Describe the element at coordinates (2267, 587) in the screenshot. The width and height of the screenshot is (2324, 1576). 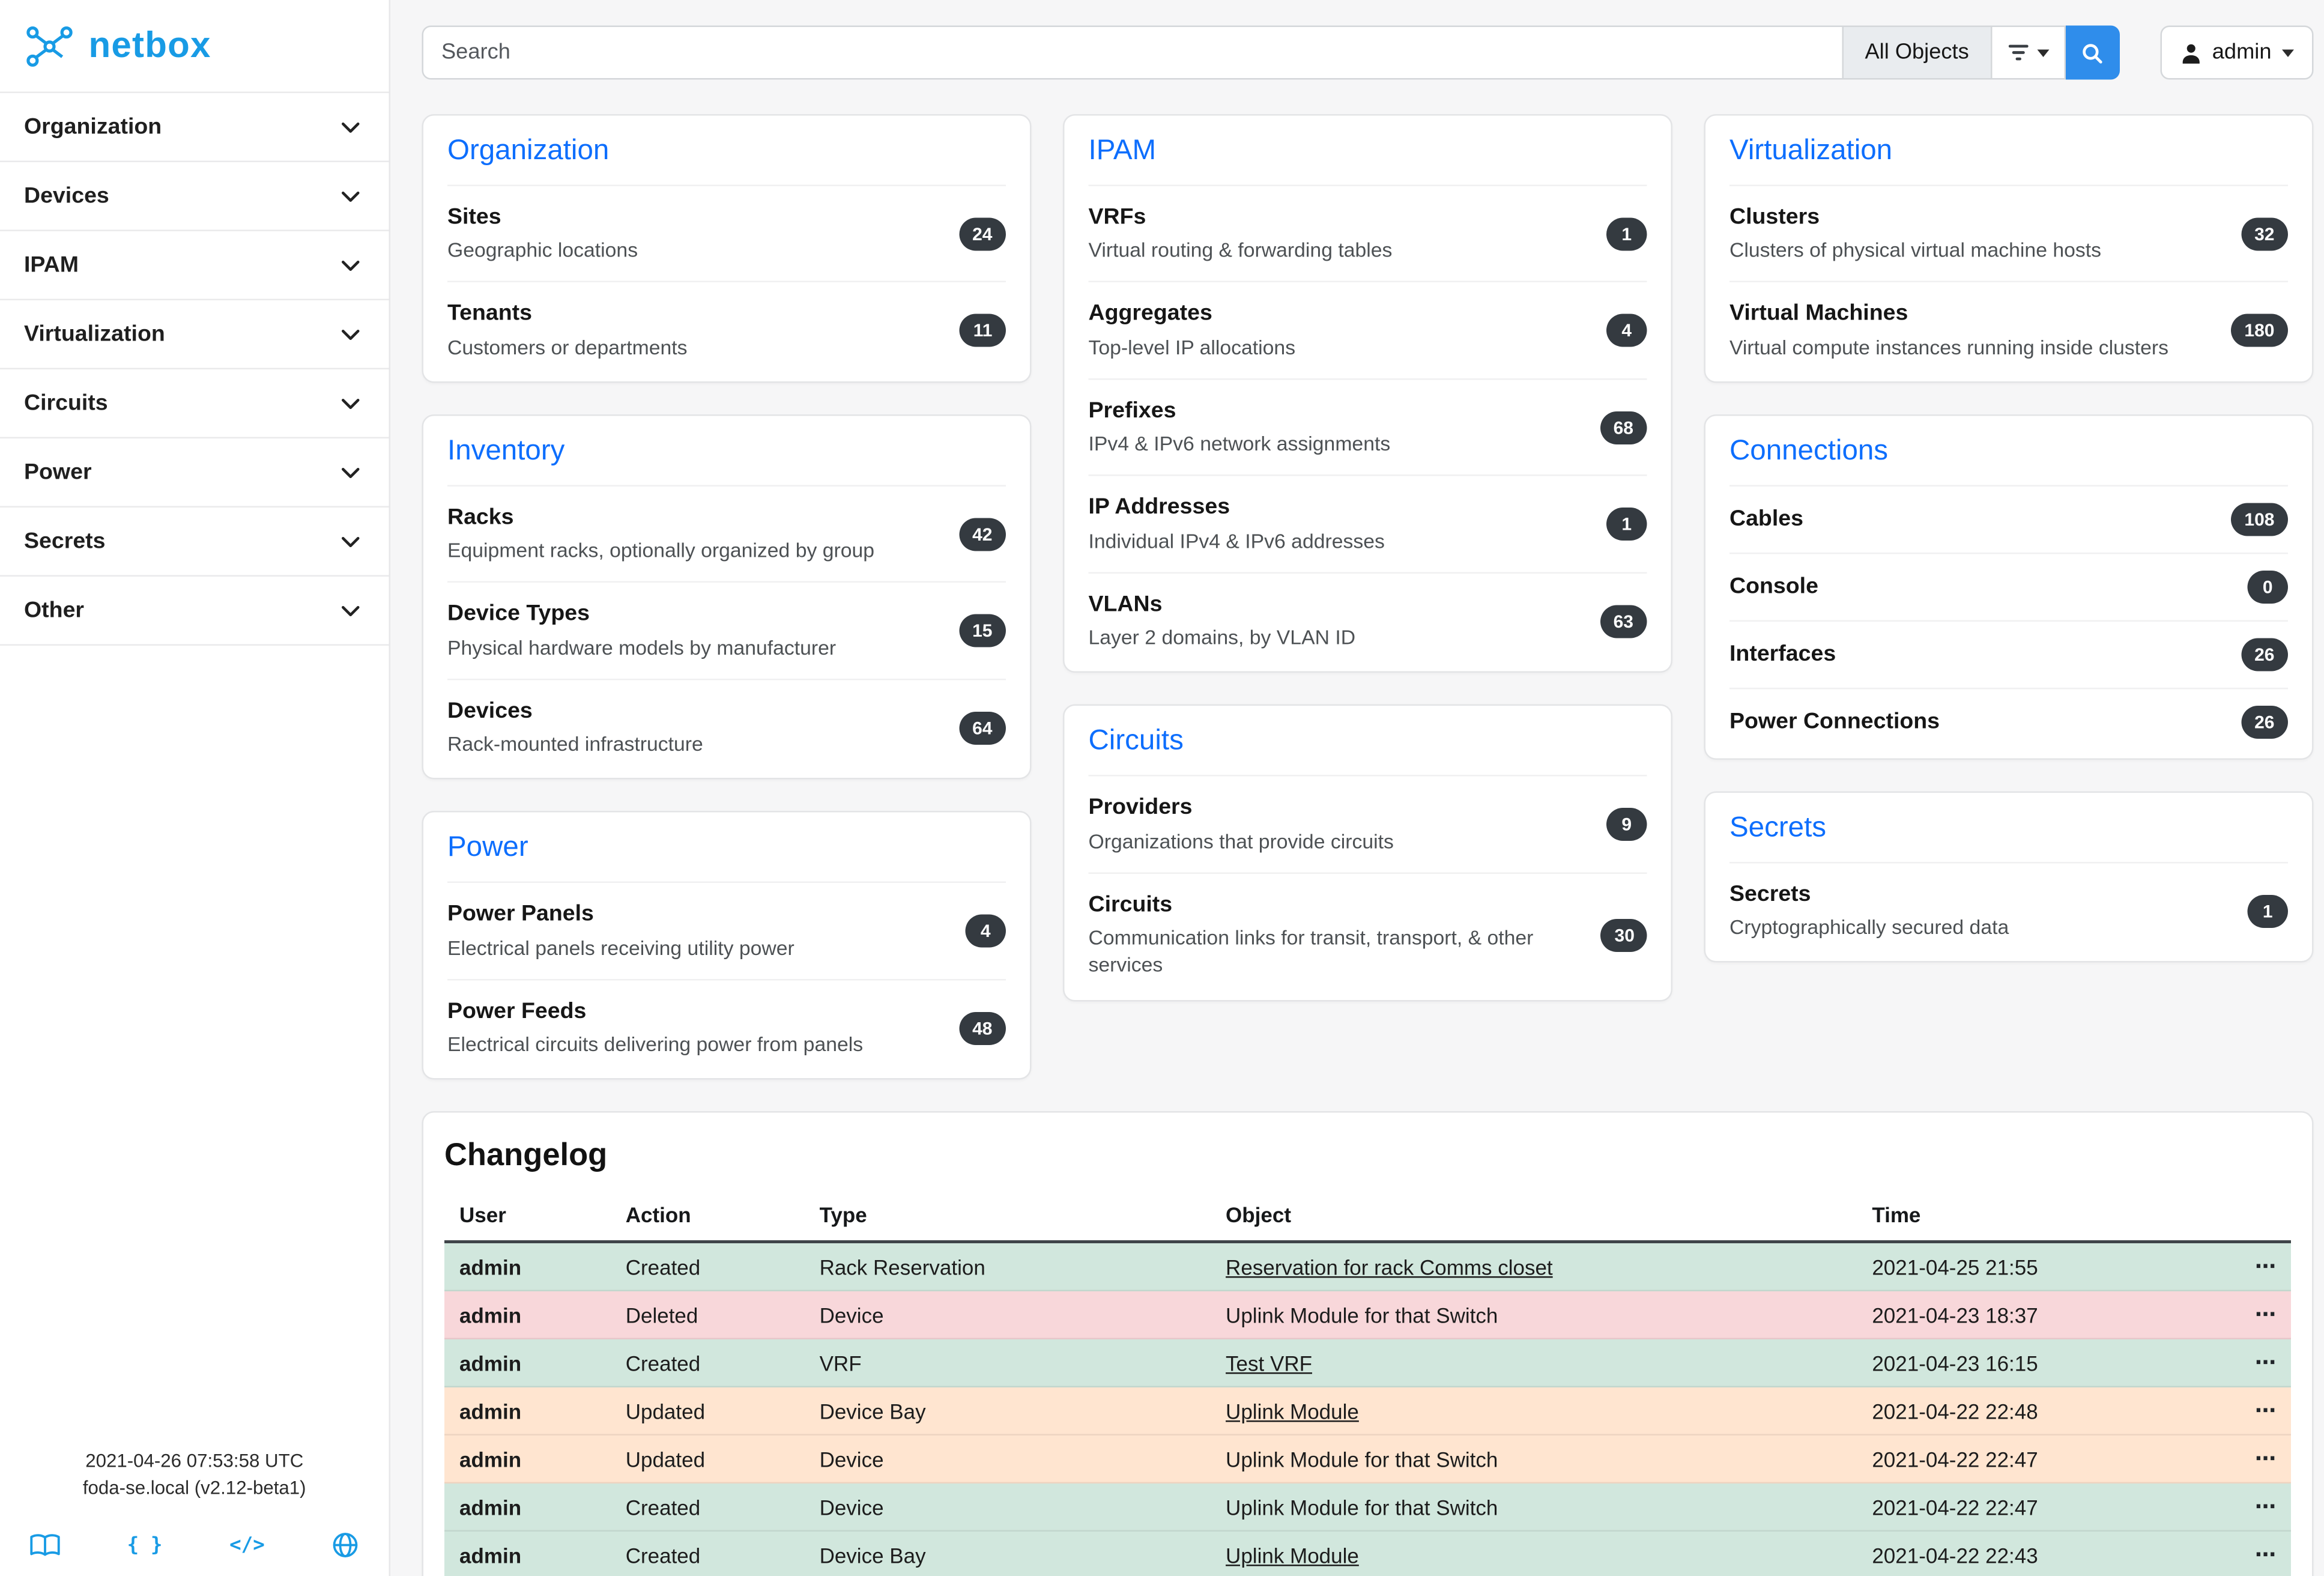
I see `card-item-count-badge: 0` at that location.